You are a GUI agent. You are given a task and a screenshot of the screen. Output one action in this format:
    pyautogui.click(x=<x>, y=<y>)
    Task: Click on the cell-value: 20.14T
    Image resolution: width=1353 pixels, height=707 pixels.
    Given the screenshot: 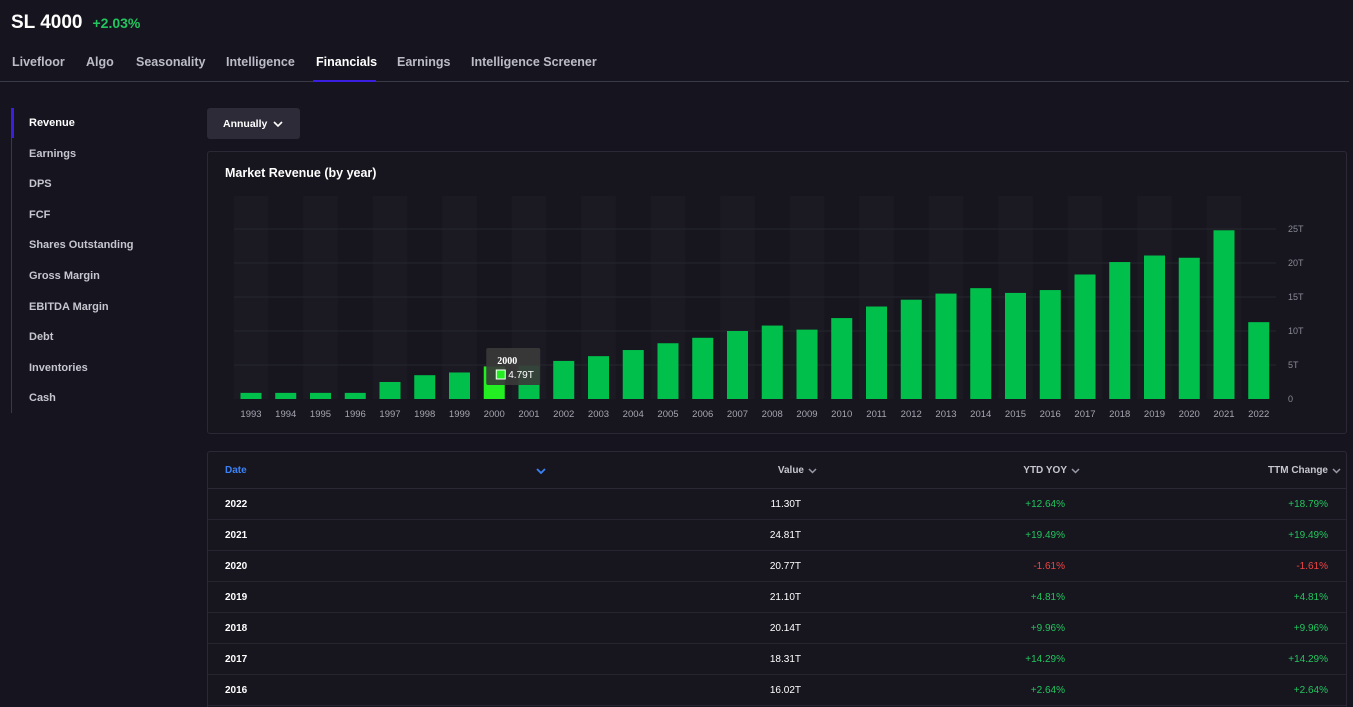 What is the action you would take?
    pyautogui.click(x=785, y=628)
    